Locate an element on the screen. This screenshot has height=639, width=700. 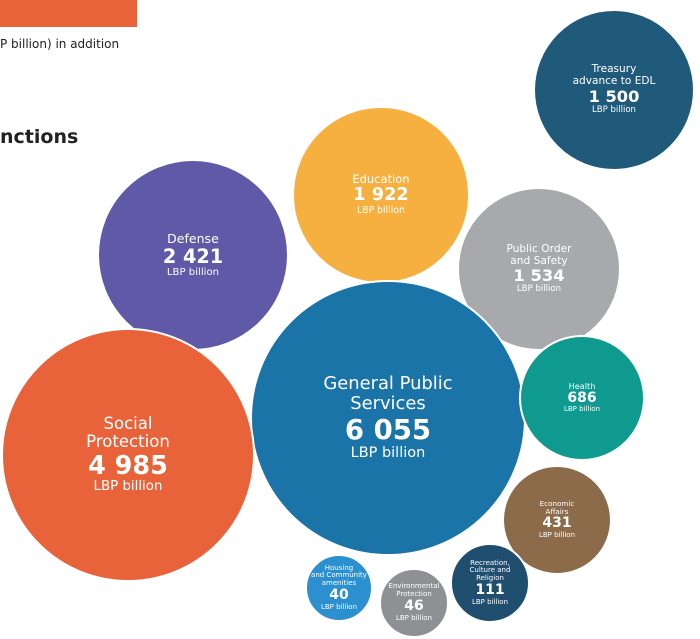
bubble-name: Education is located at coordinates (381, 179).